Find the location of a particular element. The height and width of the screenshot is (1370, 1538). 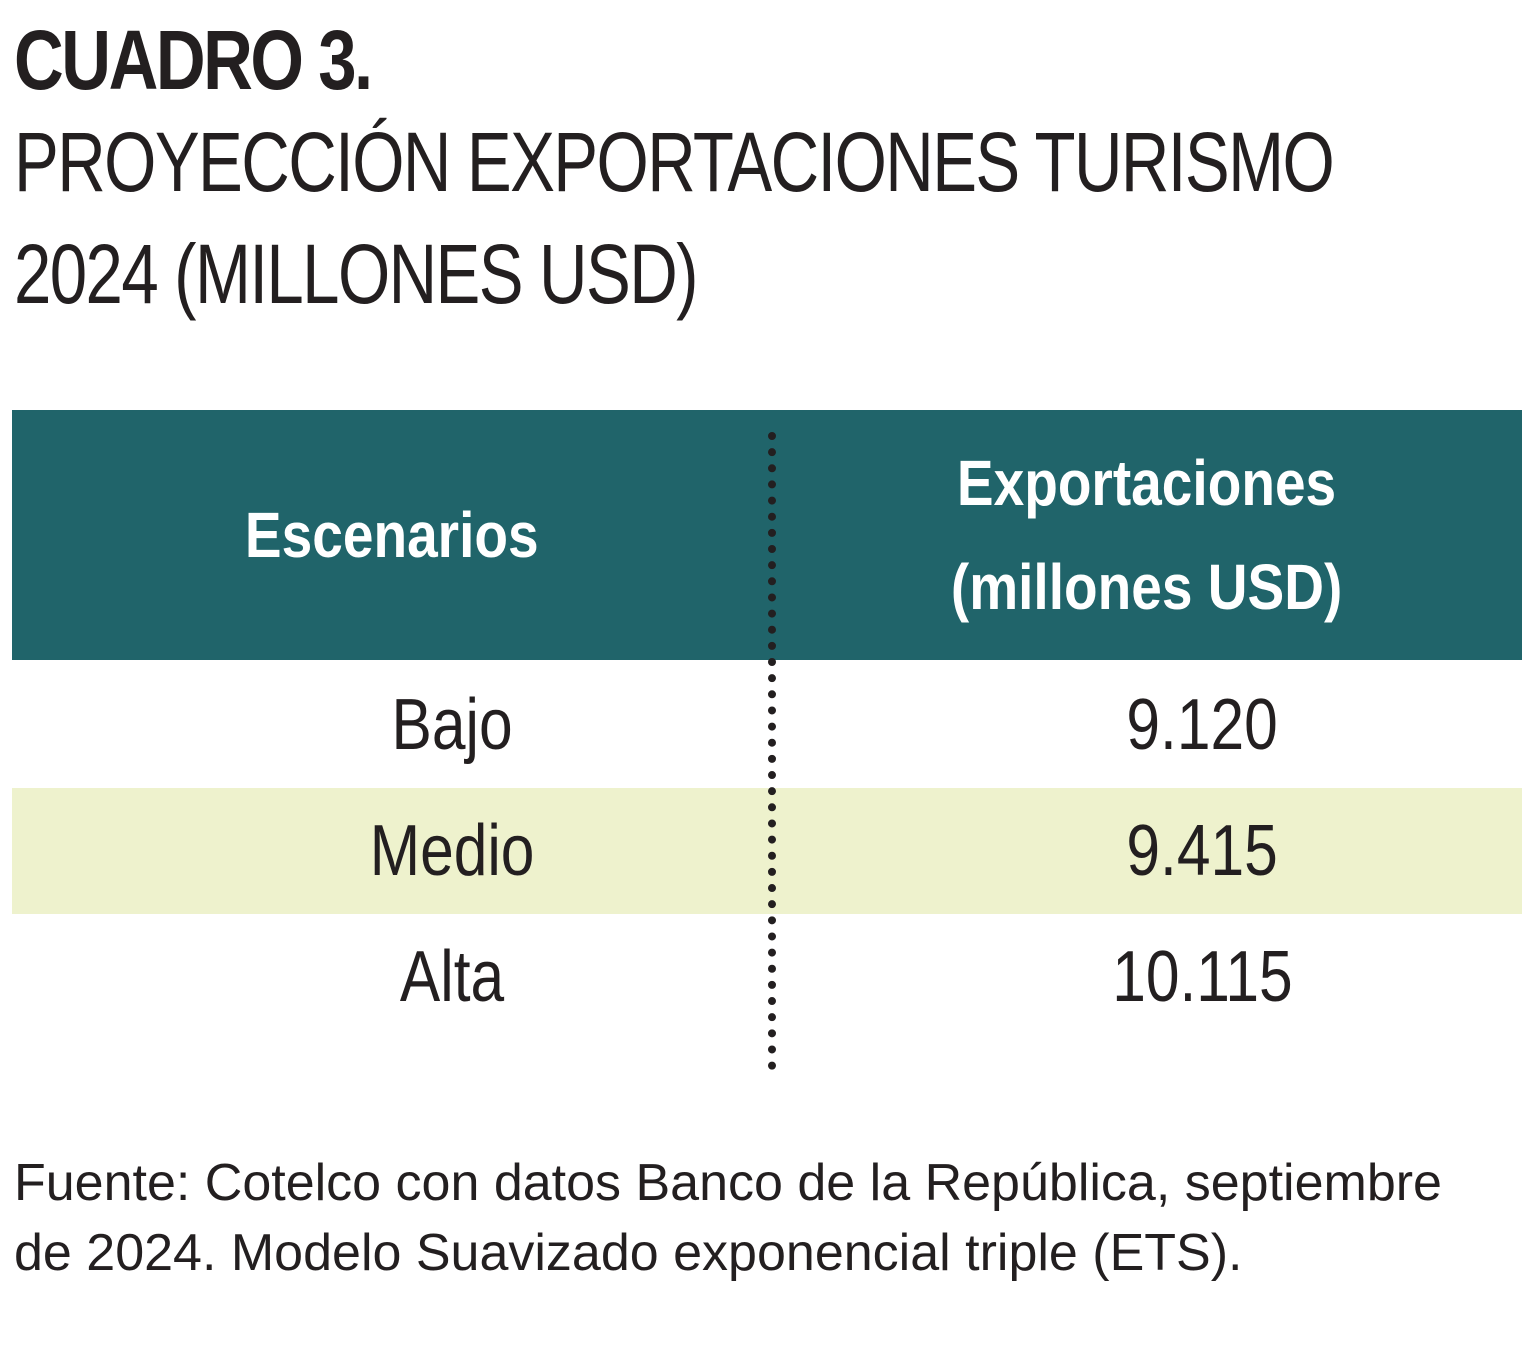

scenario-cell: Bajo is located at coordinates (452, 725).